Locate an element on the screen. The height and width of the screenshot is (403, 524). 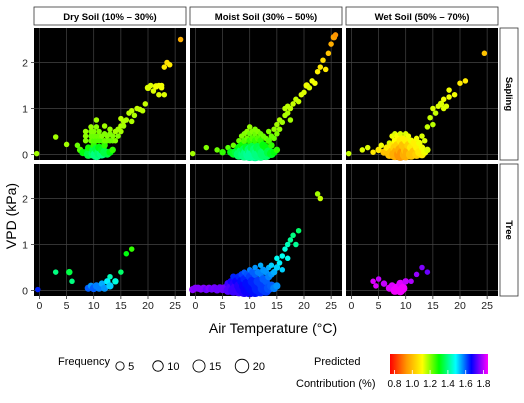
row-strip is located at coordinates (509, 230).